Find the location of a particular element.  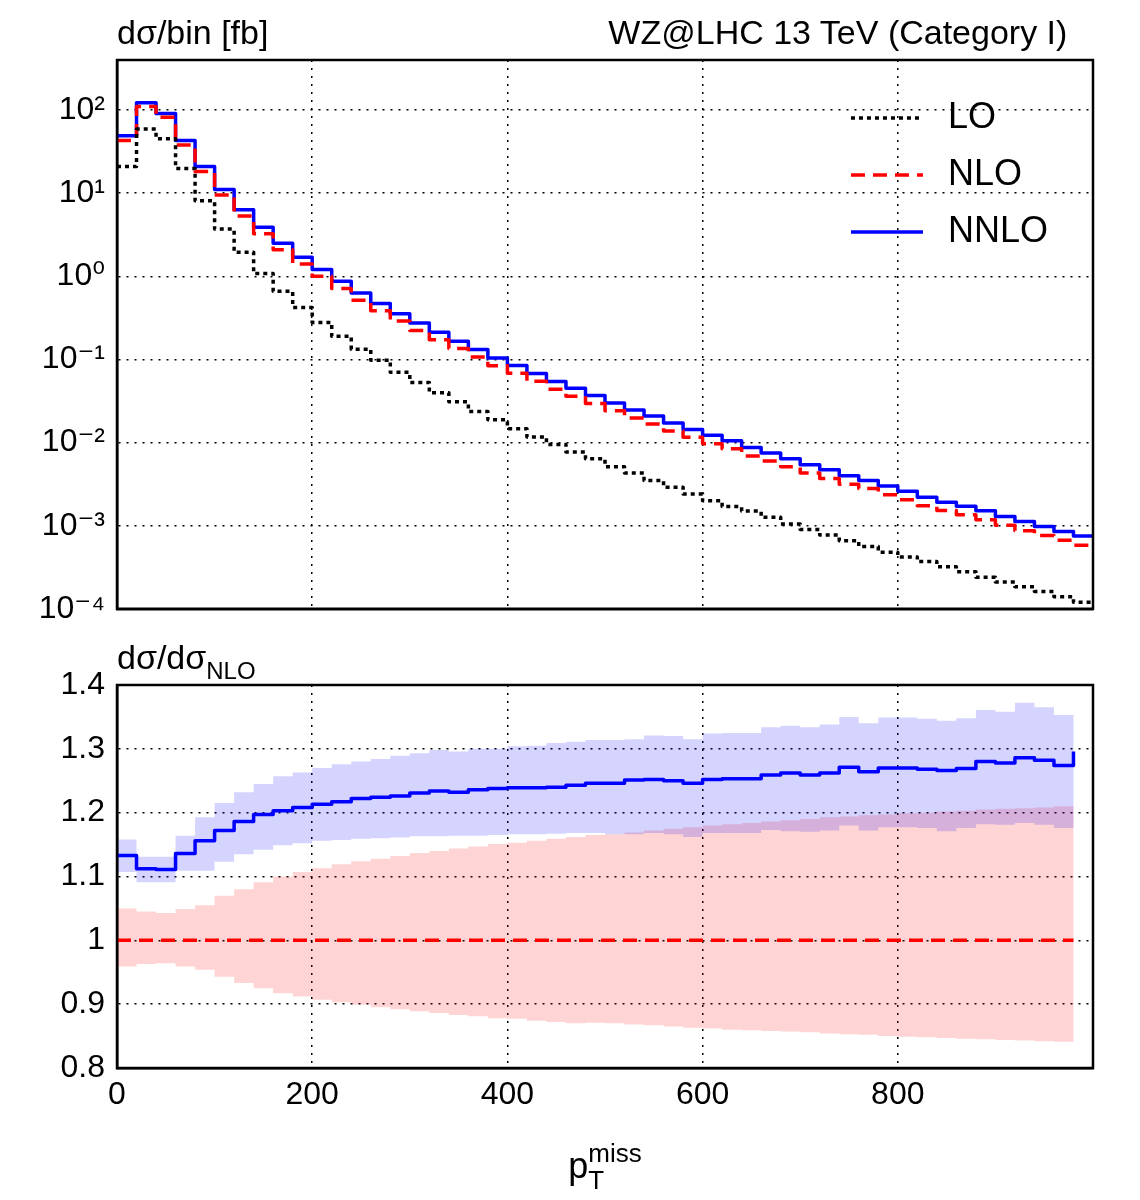

legend-label: NNLO is located at coordinates (998, 229).